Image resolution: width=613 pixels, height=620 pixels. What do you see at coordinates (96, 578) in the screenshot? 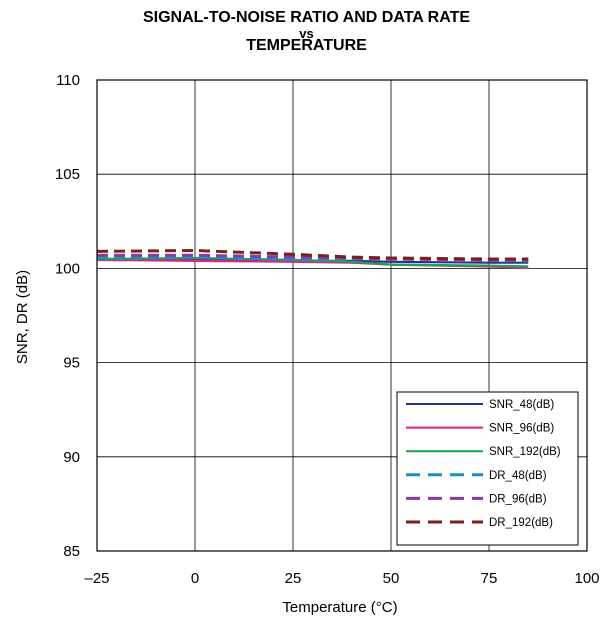
I see `x-tick-label: –25` at bounding box center [96, 578].